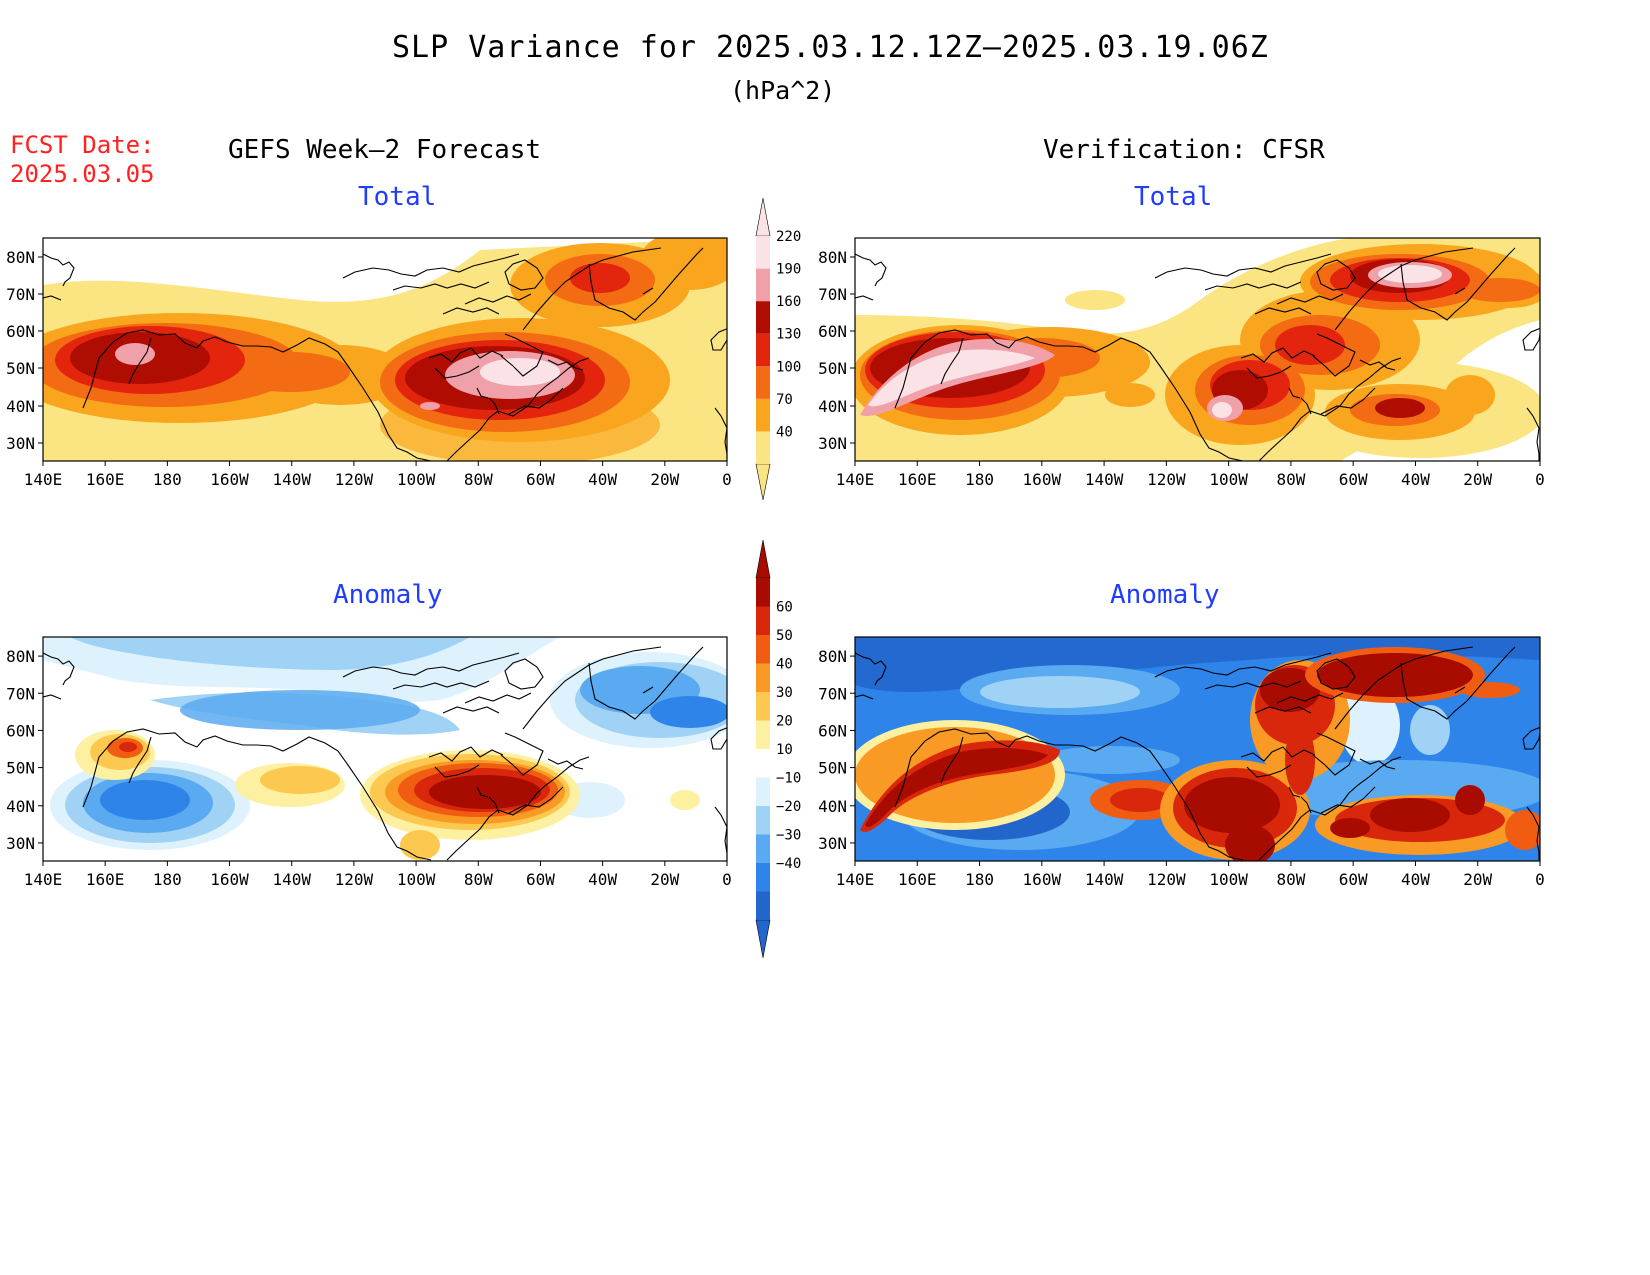 This screenshot has height=1275, width=1650. Describe the element at coordinates (784, 665) in the screenshot. I see `colorbar-label: 40` at that location.